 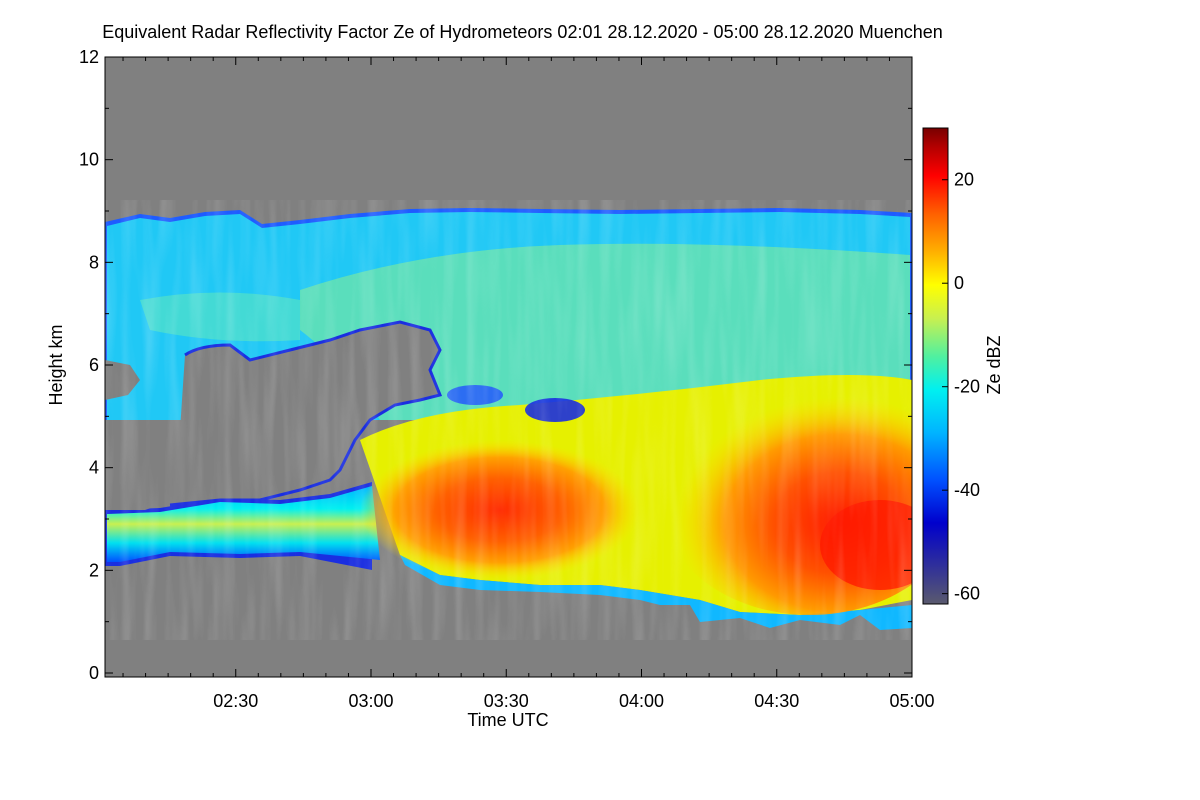 I want to click on y-tick-label: 10, so click(x=89, y=160).